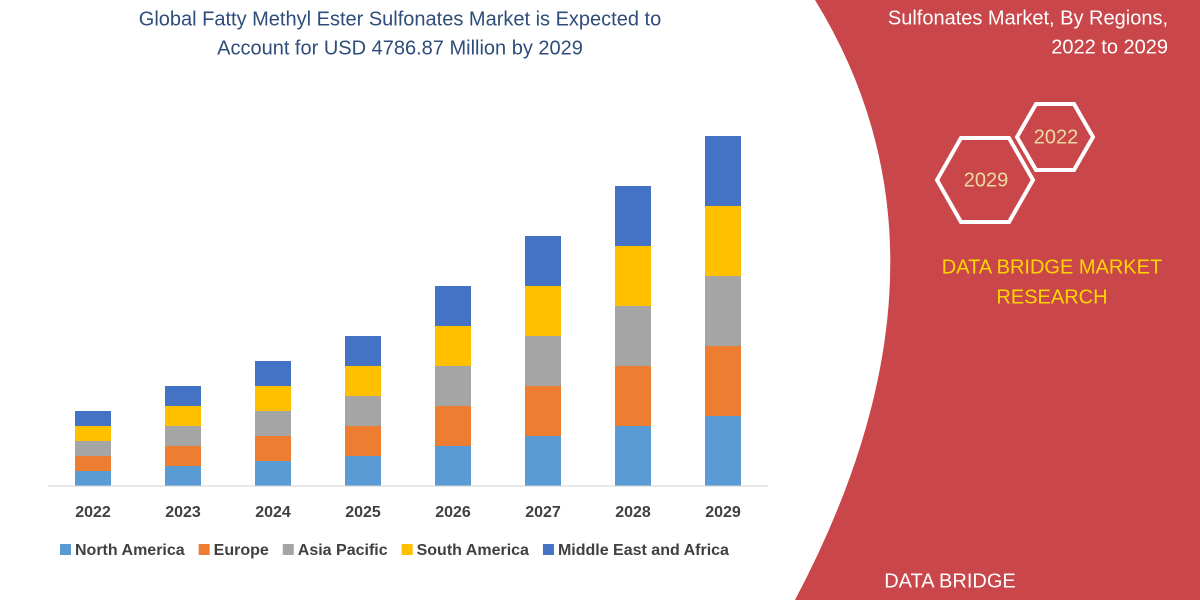 This screenshot has width=1200, height=600. Describe the element at coordinates (1109, 47) in the screenshot. I see `panel-title: 2022 to 2029` at that location.